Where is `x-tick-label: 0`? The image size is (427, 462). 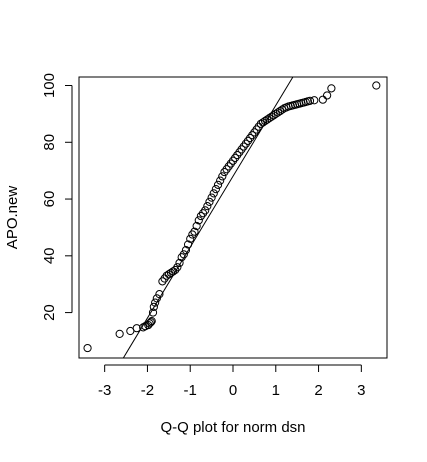 x-tick-label: 0 is located at coordinates (233, 390).